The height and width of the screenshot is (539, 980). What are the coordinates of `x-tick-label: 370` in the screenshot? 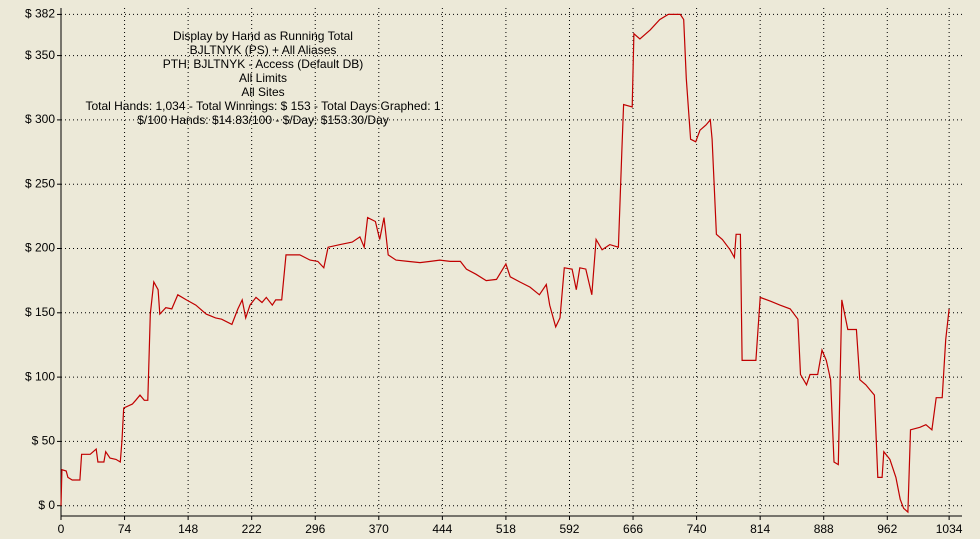 It's located at (379, 529).